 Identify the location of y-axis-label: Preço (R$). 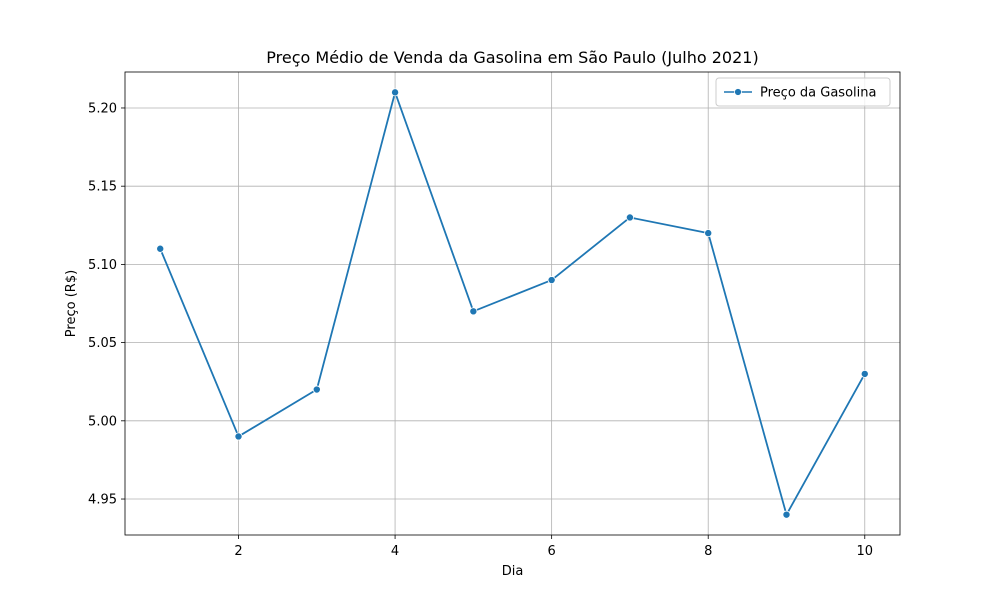
(71, 303).